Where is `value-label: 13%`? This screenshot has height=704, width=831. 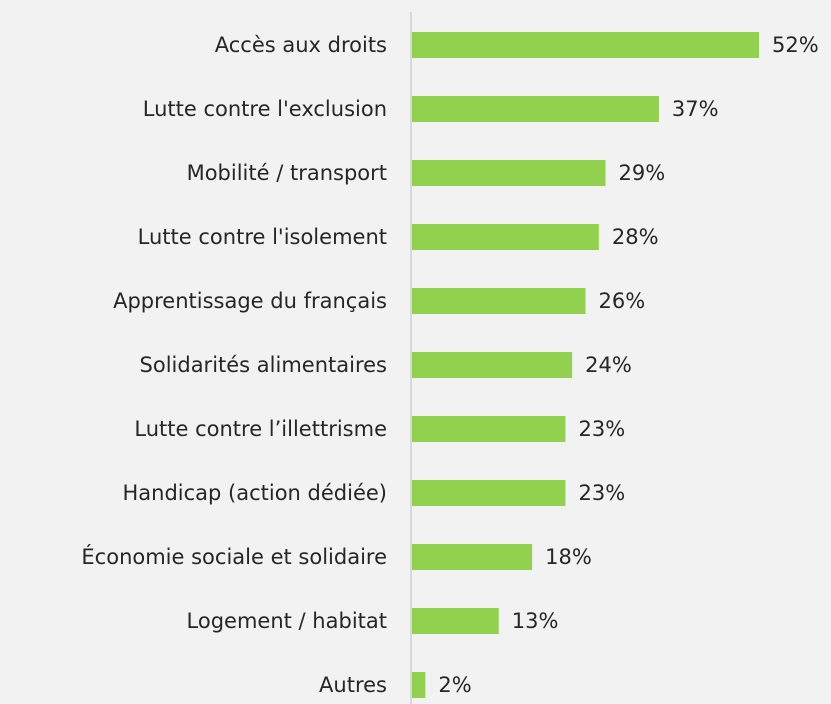 value-label: 13% is located at coordinates (535, 621).